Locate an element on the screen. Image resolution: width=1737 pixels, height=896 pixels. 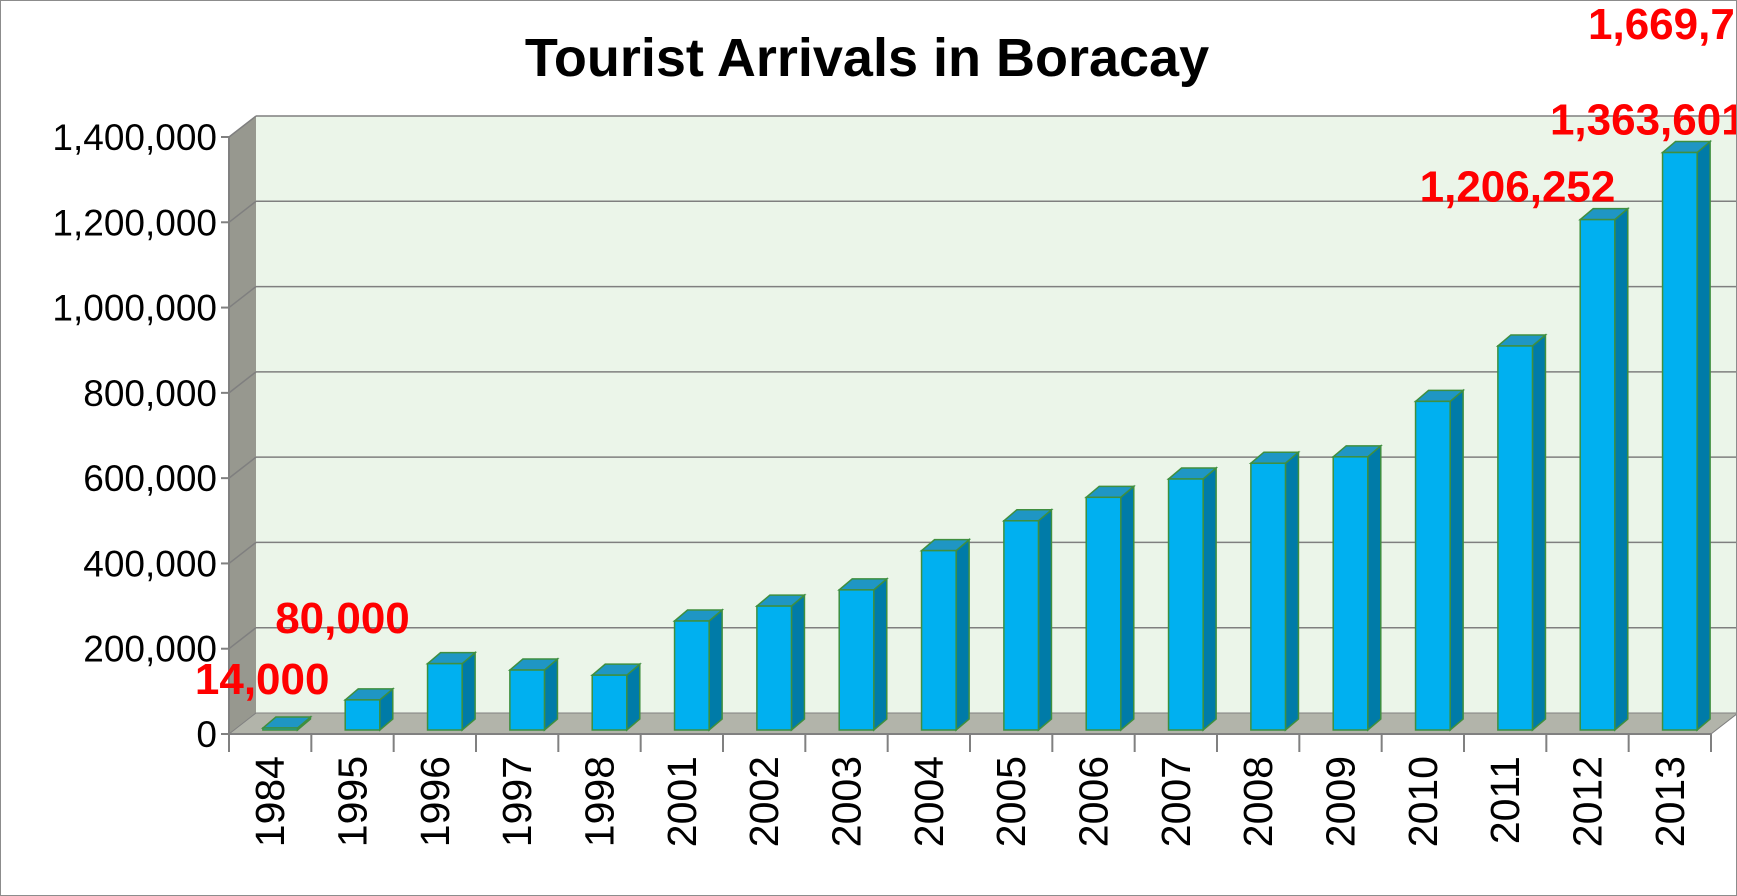
x-tick-label: 2001 is located at coordinates (682, 801).